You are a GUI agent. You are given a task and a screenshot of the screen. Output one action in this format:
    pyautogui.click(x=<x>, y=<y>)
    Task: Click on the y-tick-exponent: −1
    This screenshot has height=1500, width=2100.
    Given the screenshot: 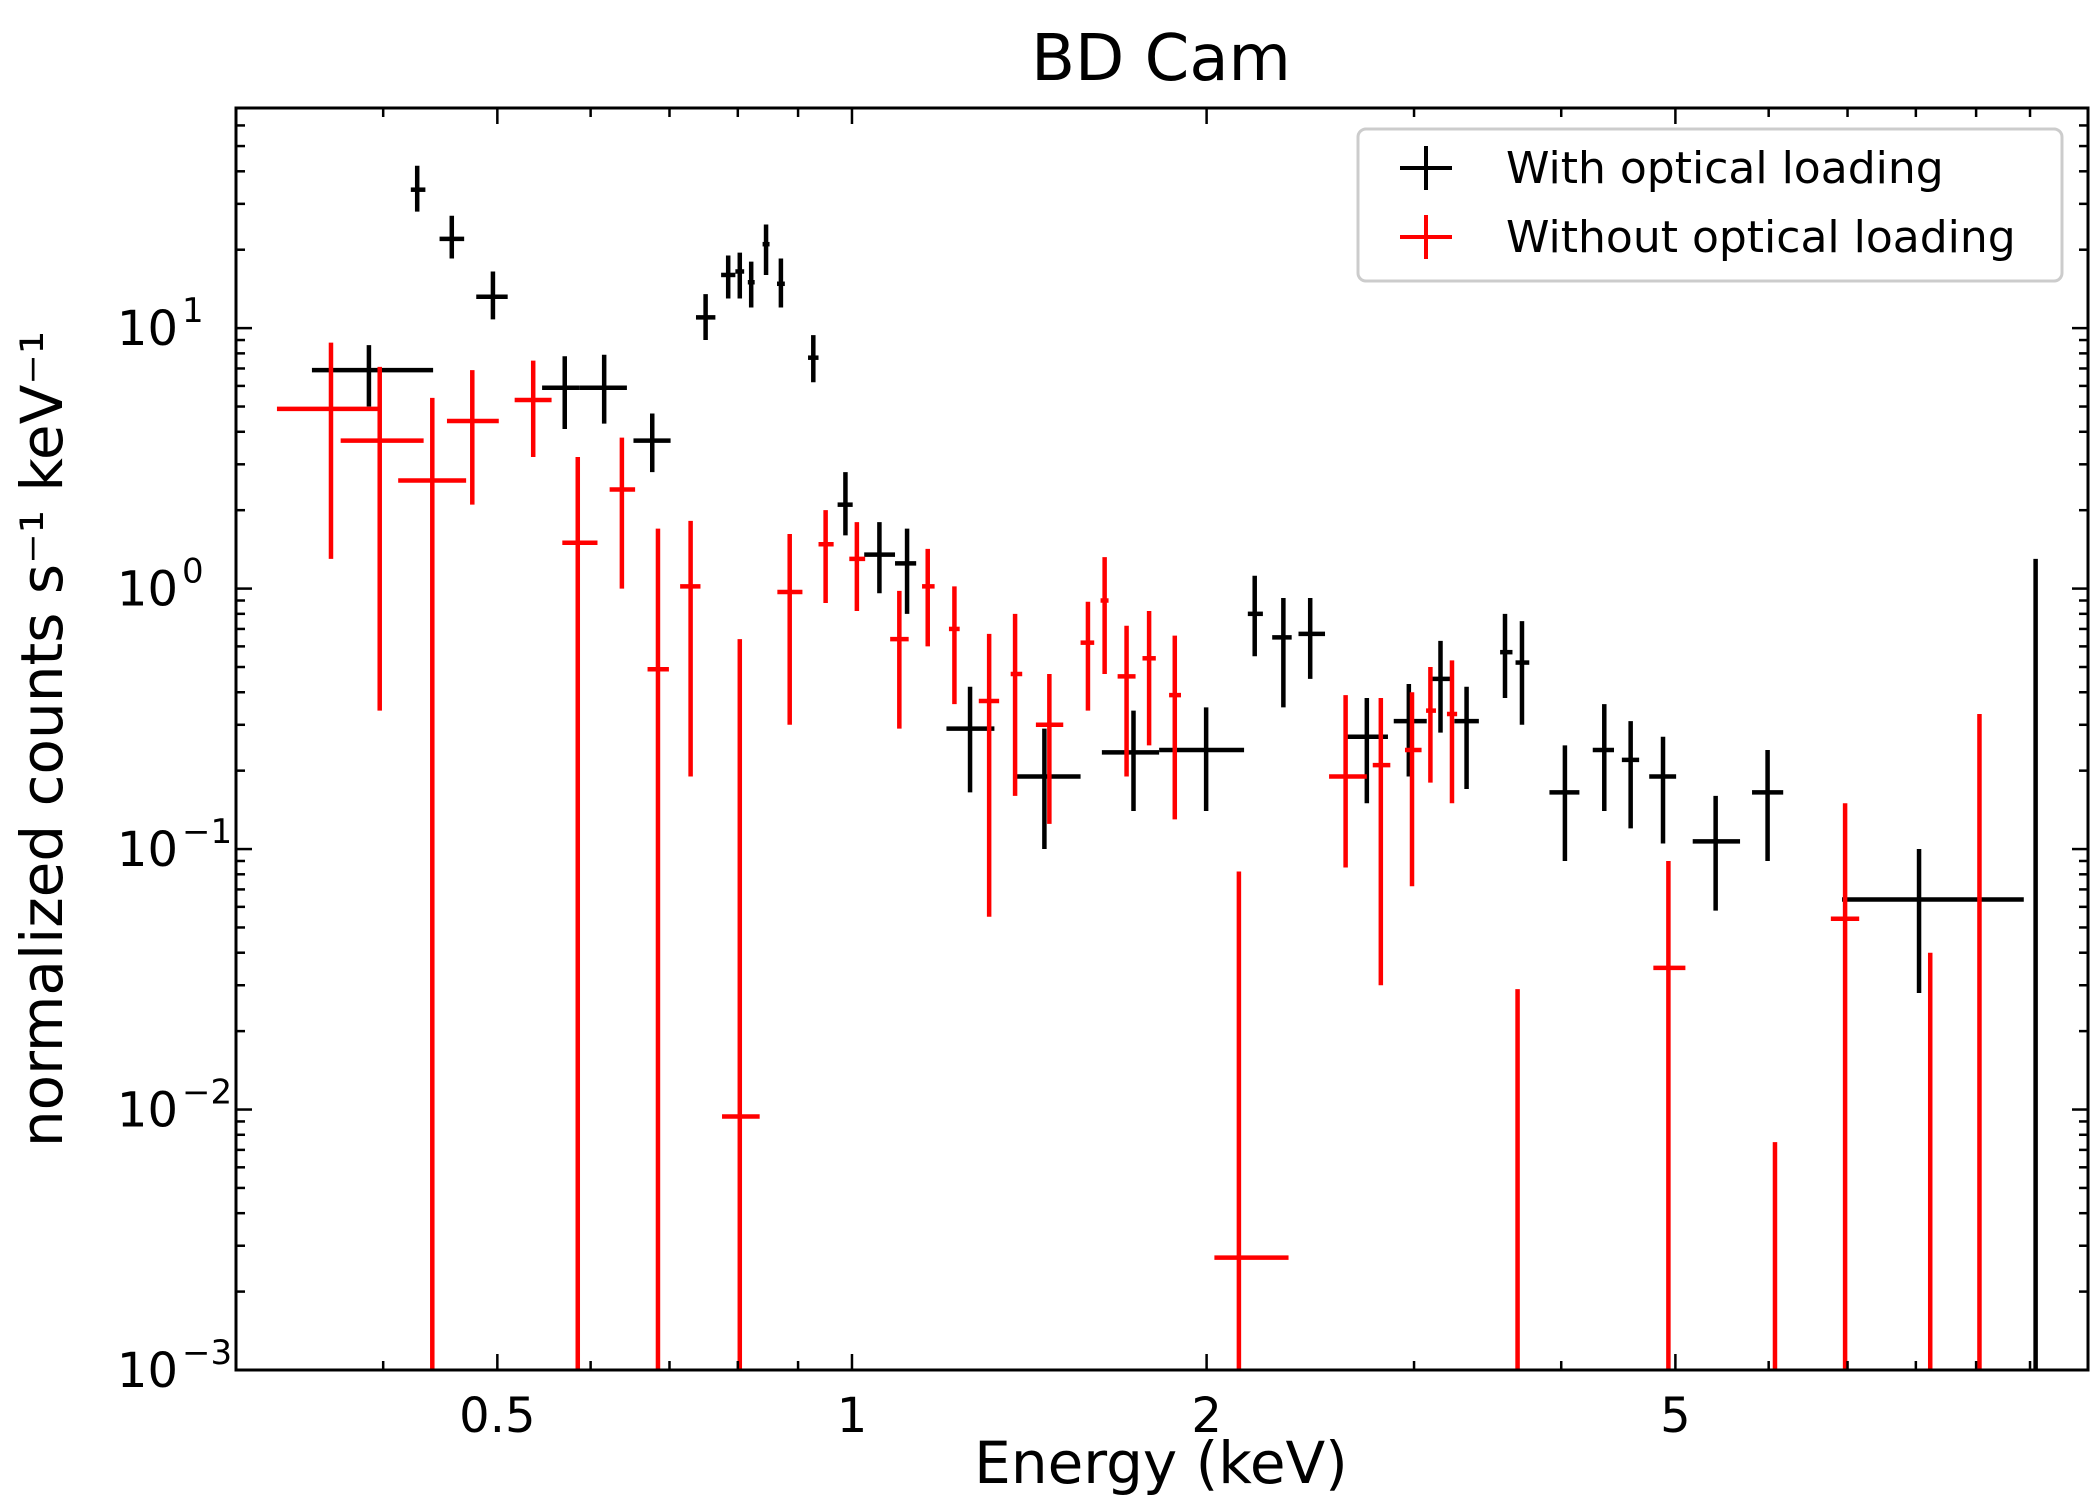 What is the action you would take?
    pyautogui.click(x=207, y=832)
    